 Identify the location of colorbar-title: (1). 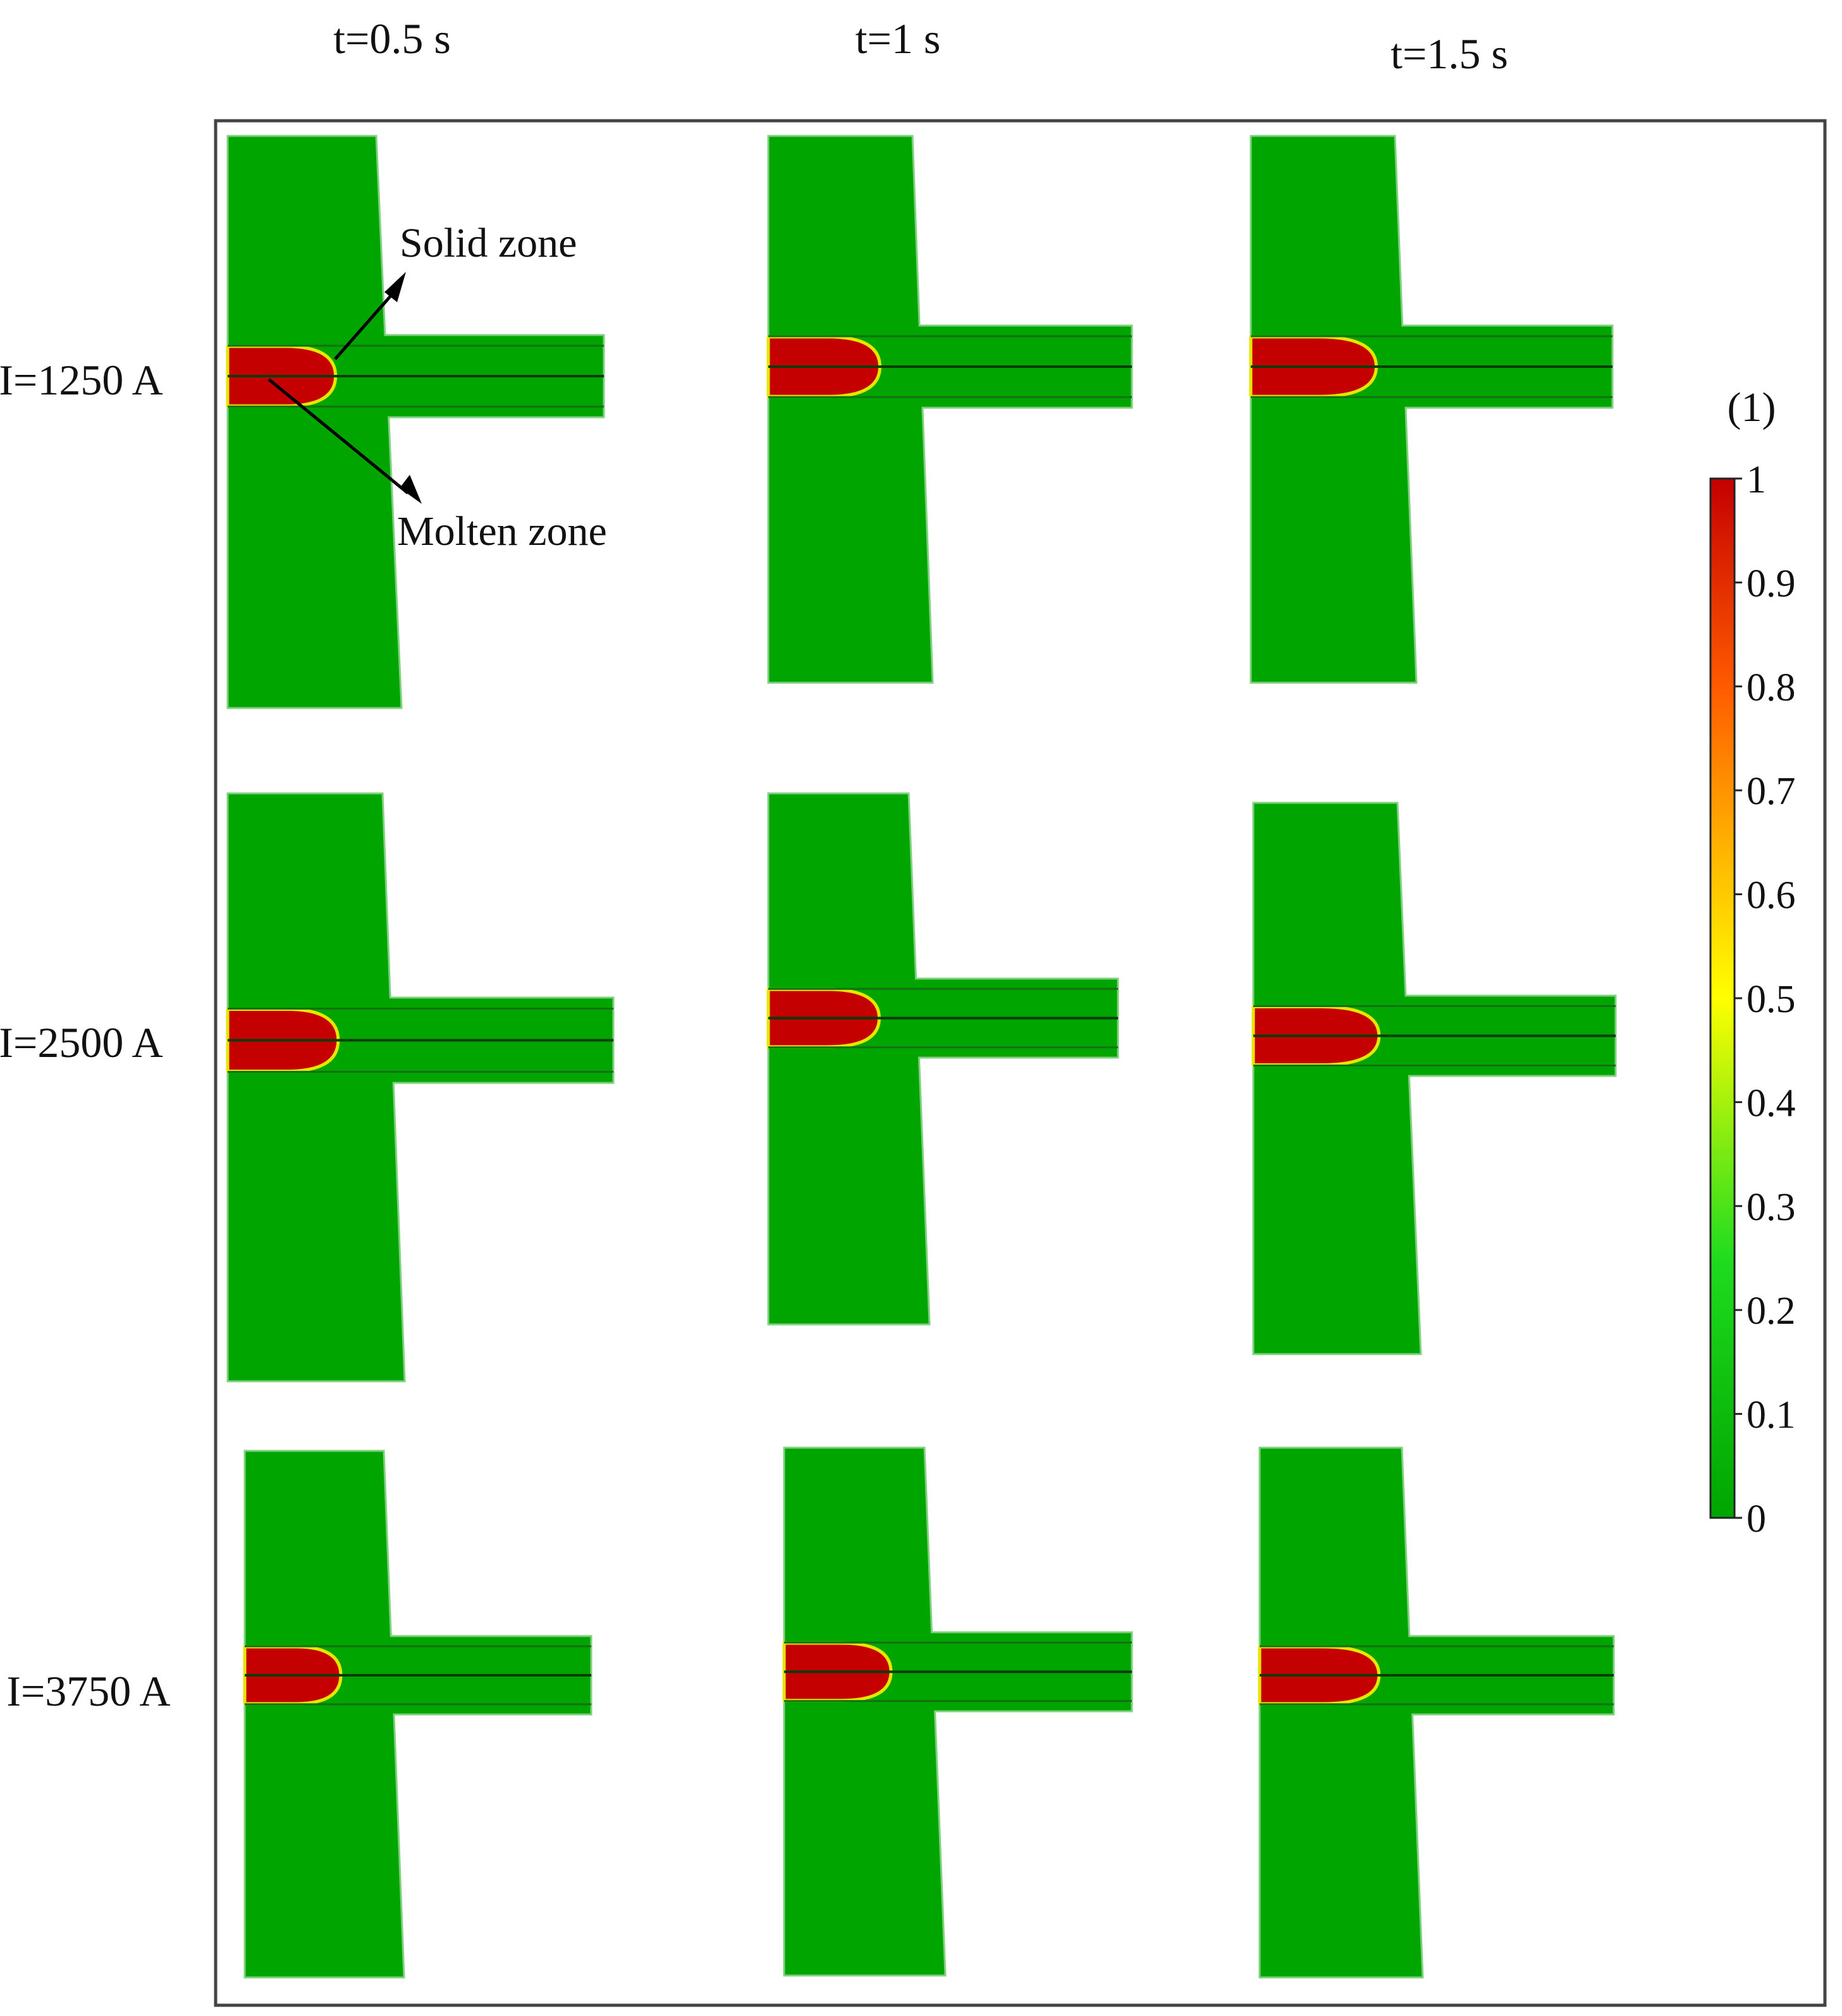
(1752, 407).